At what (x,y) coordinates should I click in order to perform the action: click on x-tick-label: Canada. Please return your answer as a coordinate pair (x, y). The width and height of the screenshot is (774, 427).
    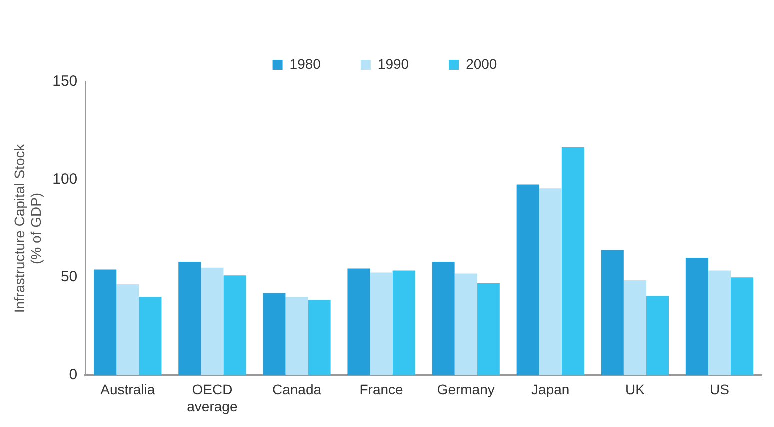
    Looking at the image, I should click on (297, 390).